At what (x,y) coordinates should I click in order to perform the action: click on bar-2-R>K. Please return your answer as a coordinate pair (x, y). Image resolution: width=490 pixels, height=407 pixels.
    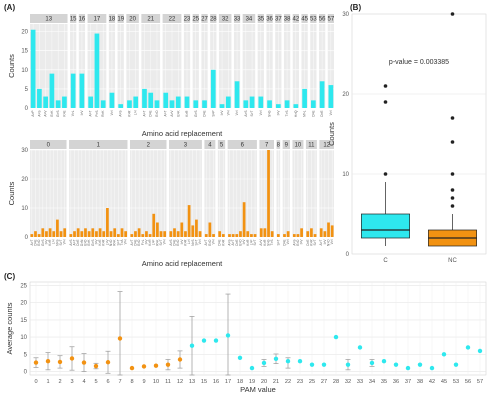
    Looking at the image, I should click on (157, 229).